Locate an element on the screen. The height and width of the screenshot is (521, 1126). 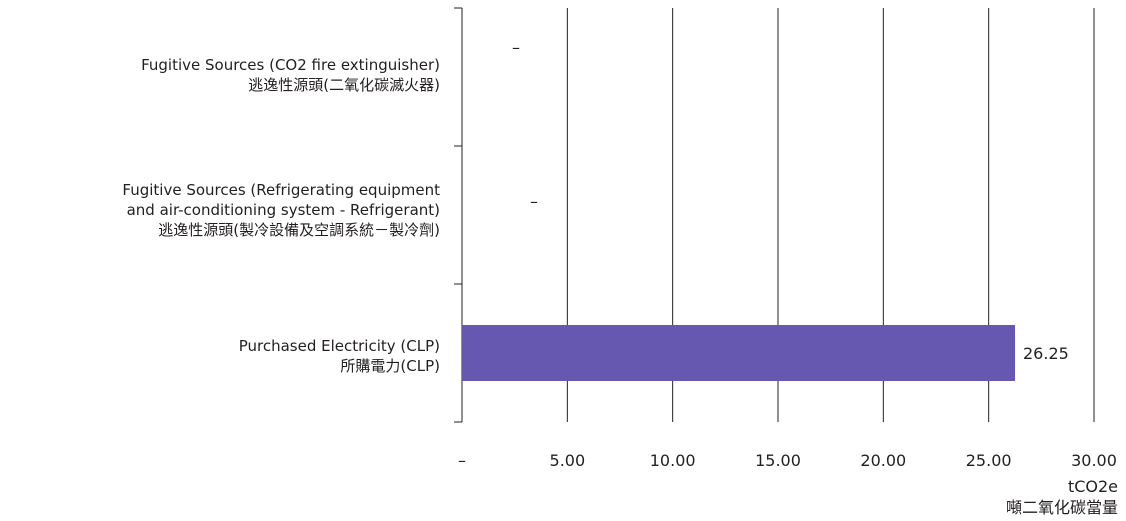
x-tick-labels: – 5.00 10.00 15.00 20.00 25.00 30.00 is located at coordinates (787, 460).